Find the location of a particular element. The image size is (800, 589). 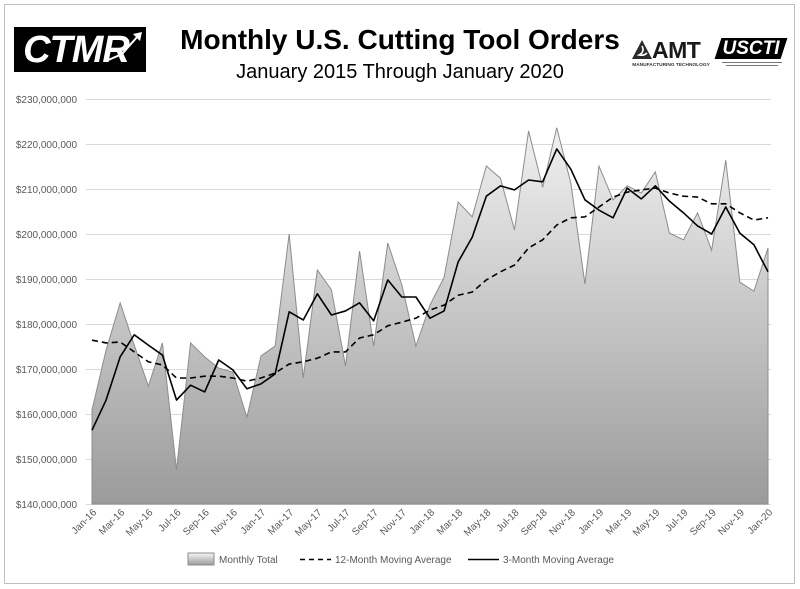

x-tick-label: Sep-17 is located at coordinates (365, 522).